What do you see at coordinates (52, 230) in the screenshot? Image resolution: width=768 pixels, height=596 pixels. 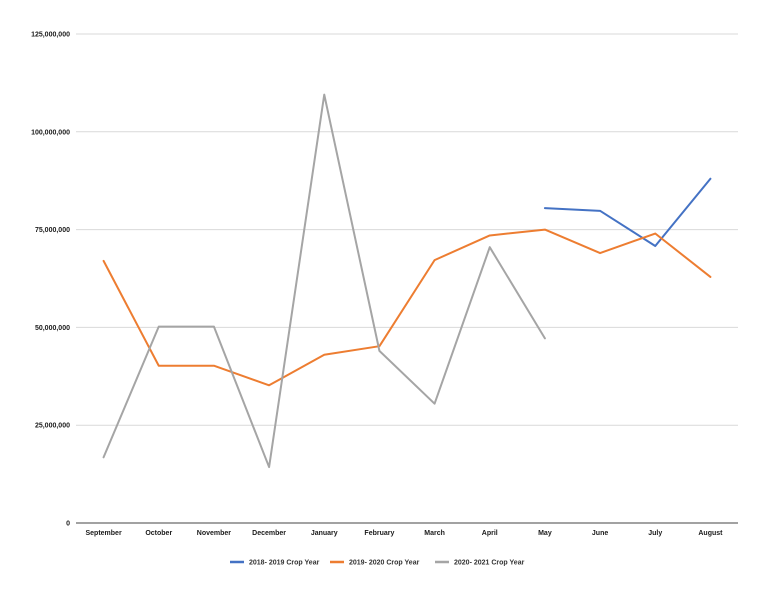 I see `y-tick-label: 75,000,000` at bounding box center [52, 230].